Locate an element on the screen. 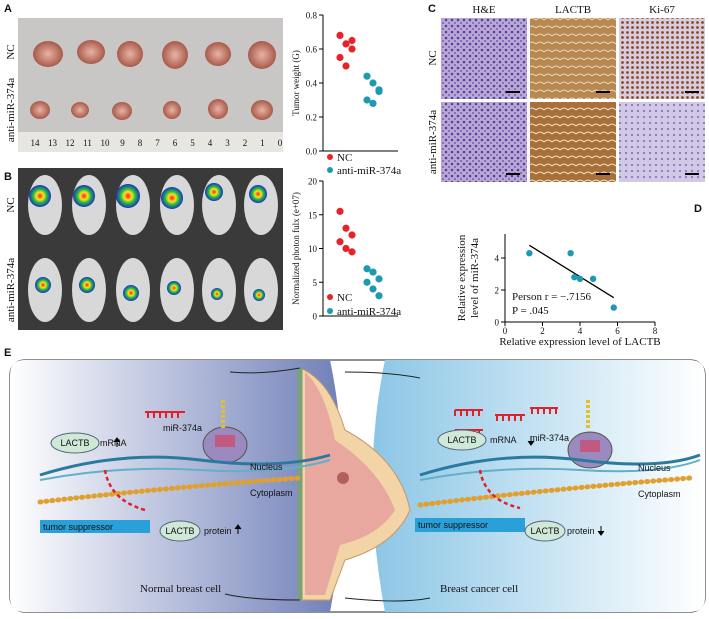 Image resolution: width=709 pixels, height=619 pixels. y-tick-label: 2 is located at coordinates (497, 291).